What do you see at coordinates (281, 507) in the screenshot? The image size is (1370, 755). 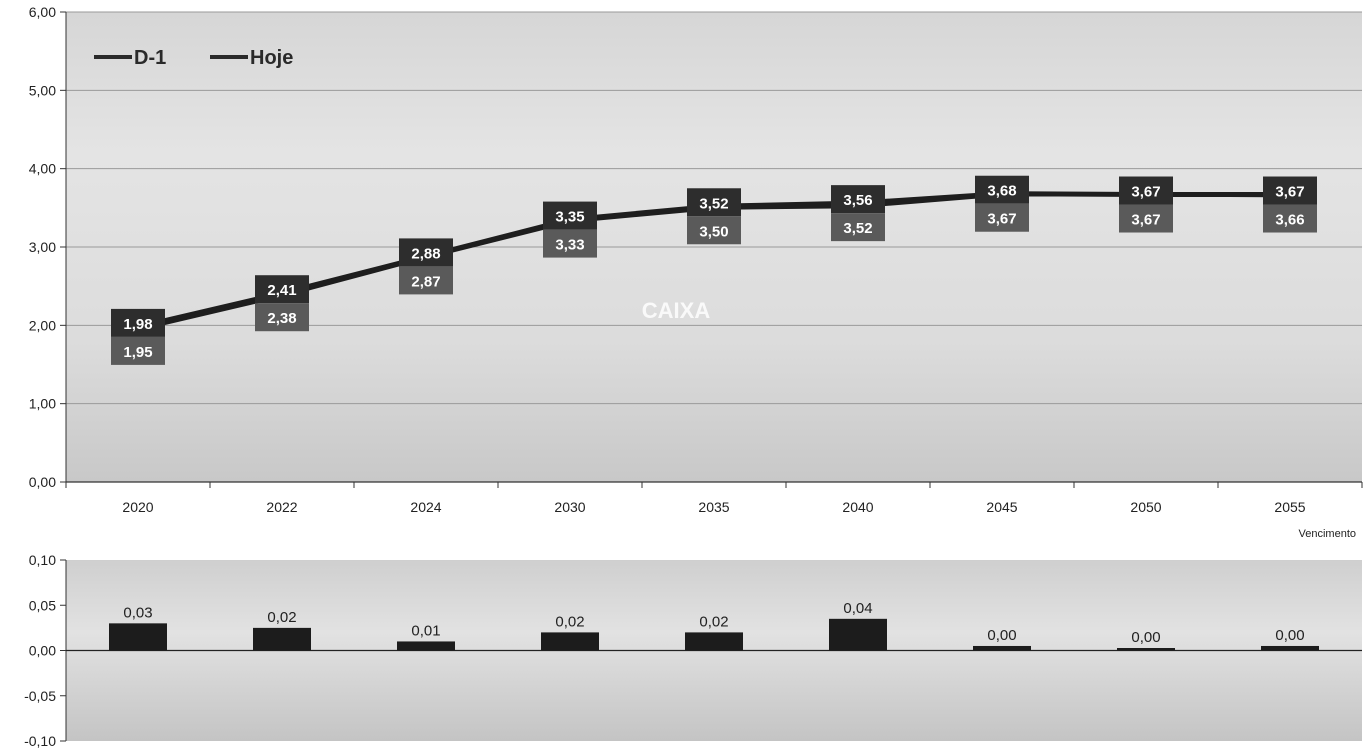 I see `x-tick-label: 2022` at bounding box center [281, 507].